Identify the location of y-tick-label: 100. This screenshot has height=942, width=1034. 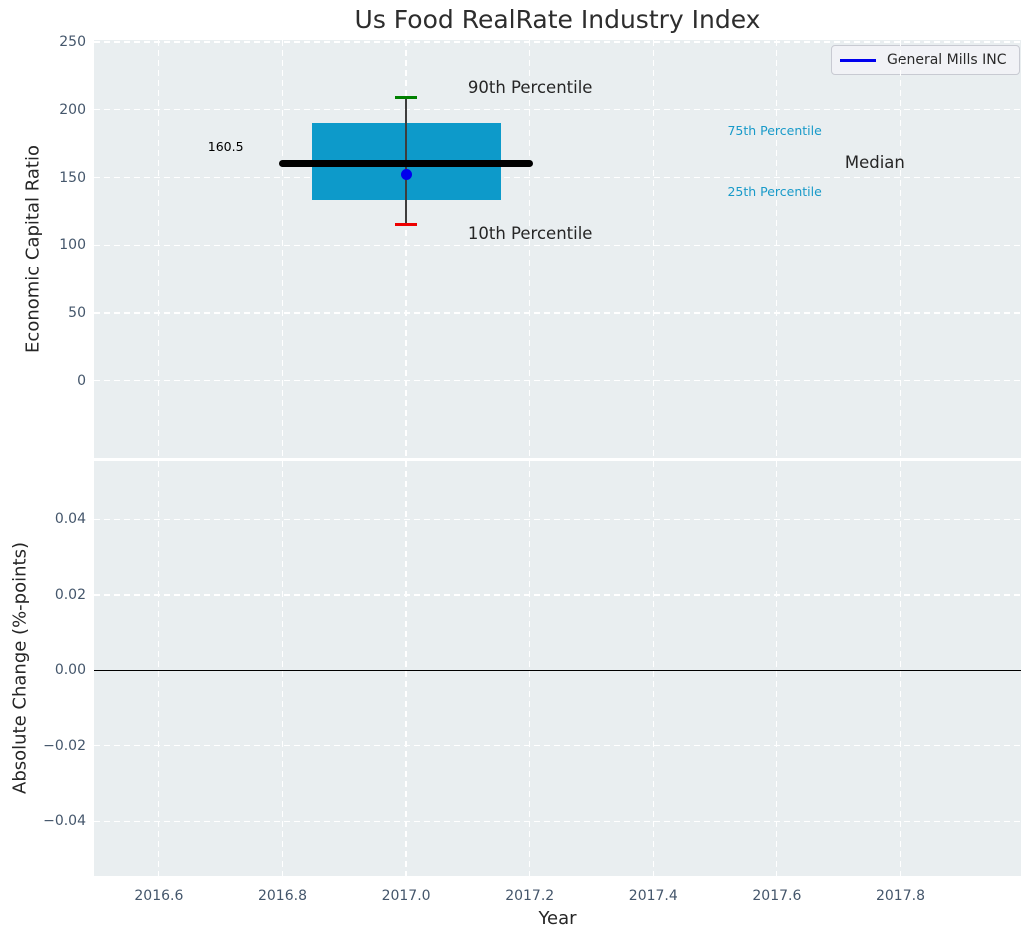
(72, 245).